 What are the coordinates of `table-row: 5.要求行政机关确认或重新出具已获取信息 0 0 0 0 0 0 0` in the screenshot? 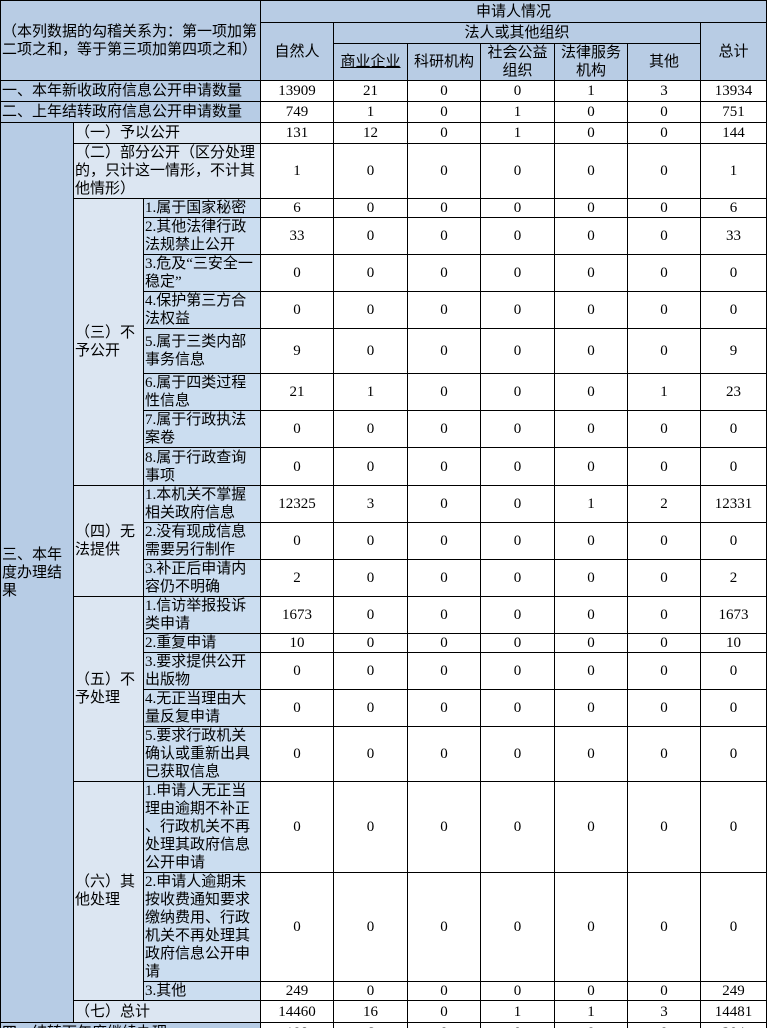 It's located at (384, 754).